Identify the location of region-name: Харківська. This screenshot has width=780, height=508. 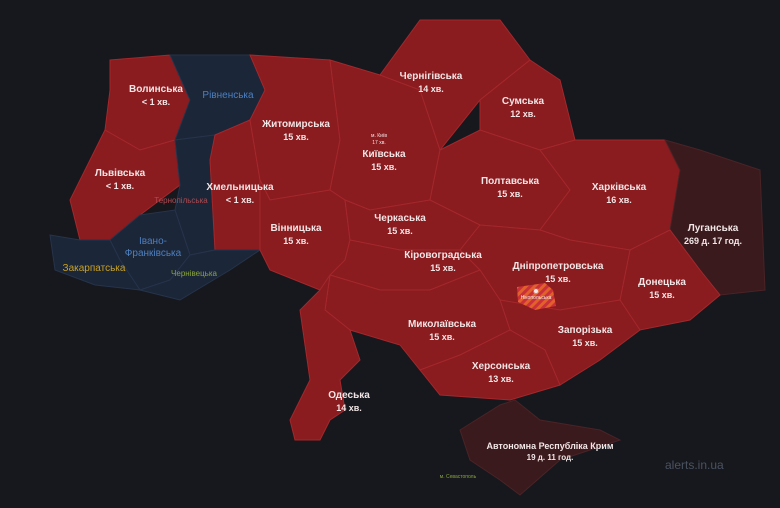
(619, 187).